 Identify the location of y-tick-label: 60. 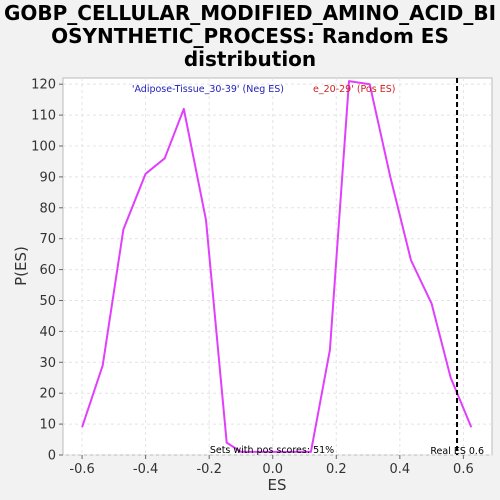
(47, 270).